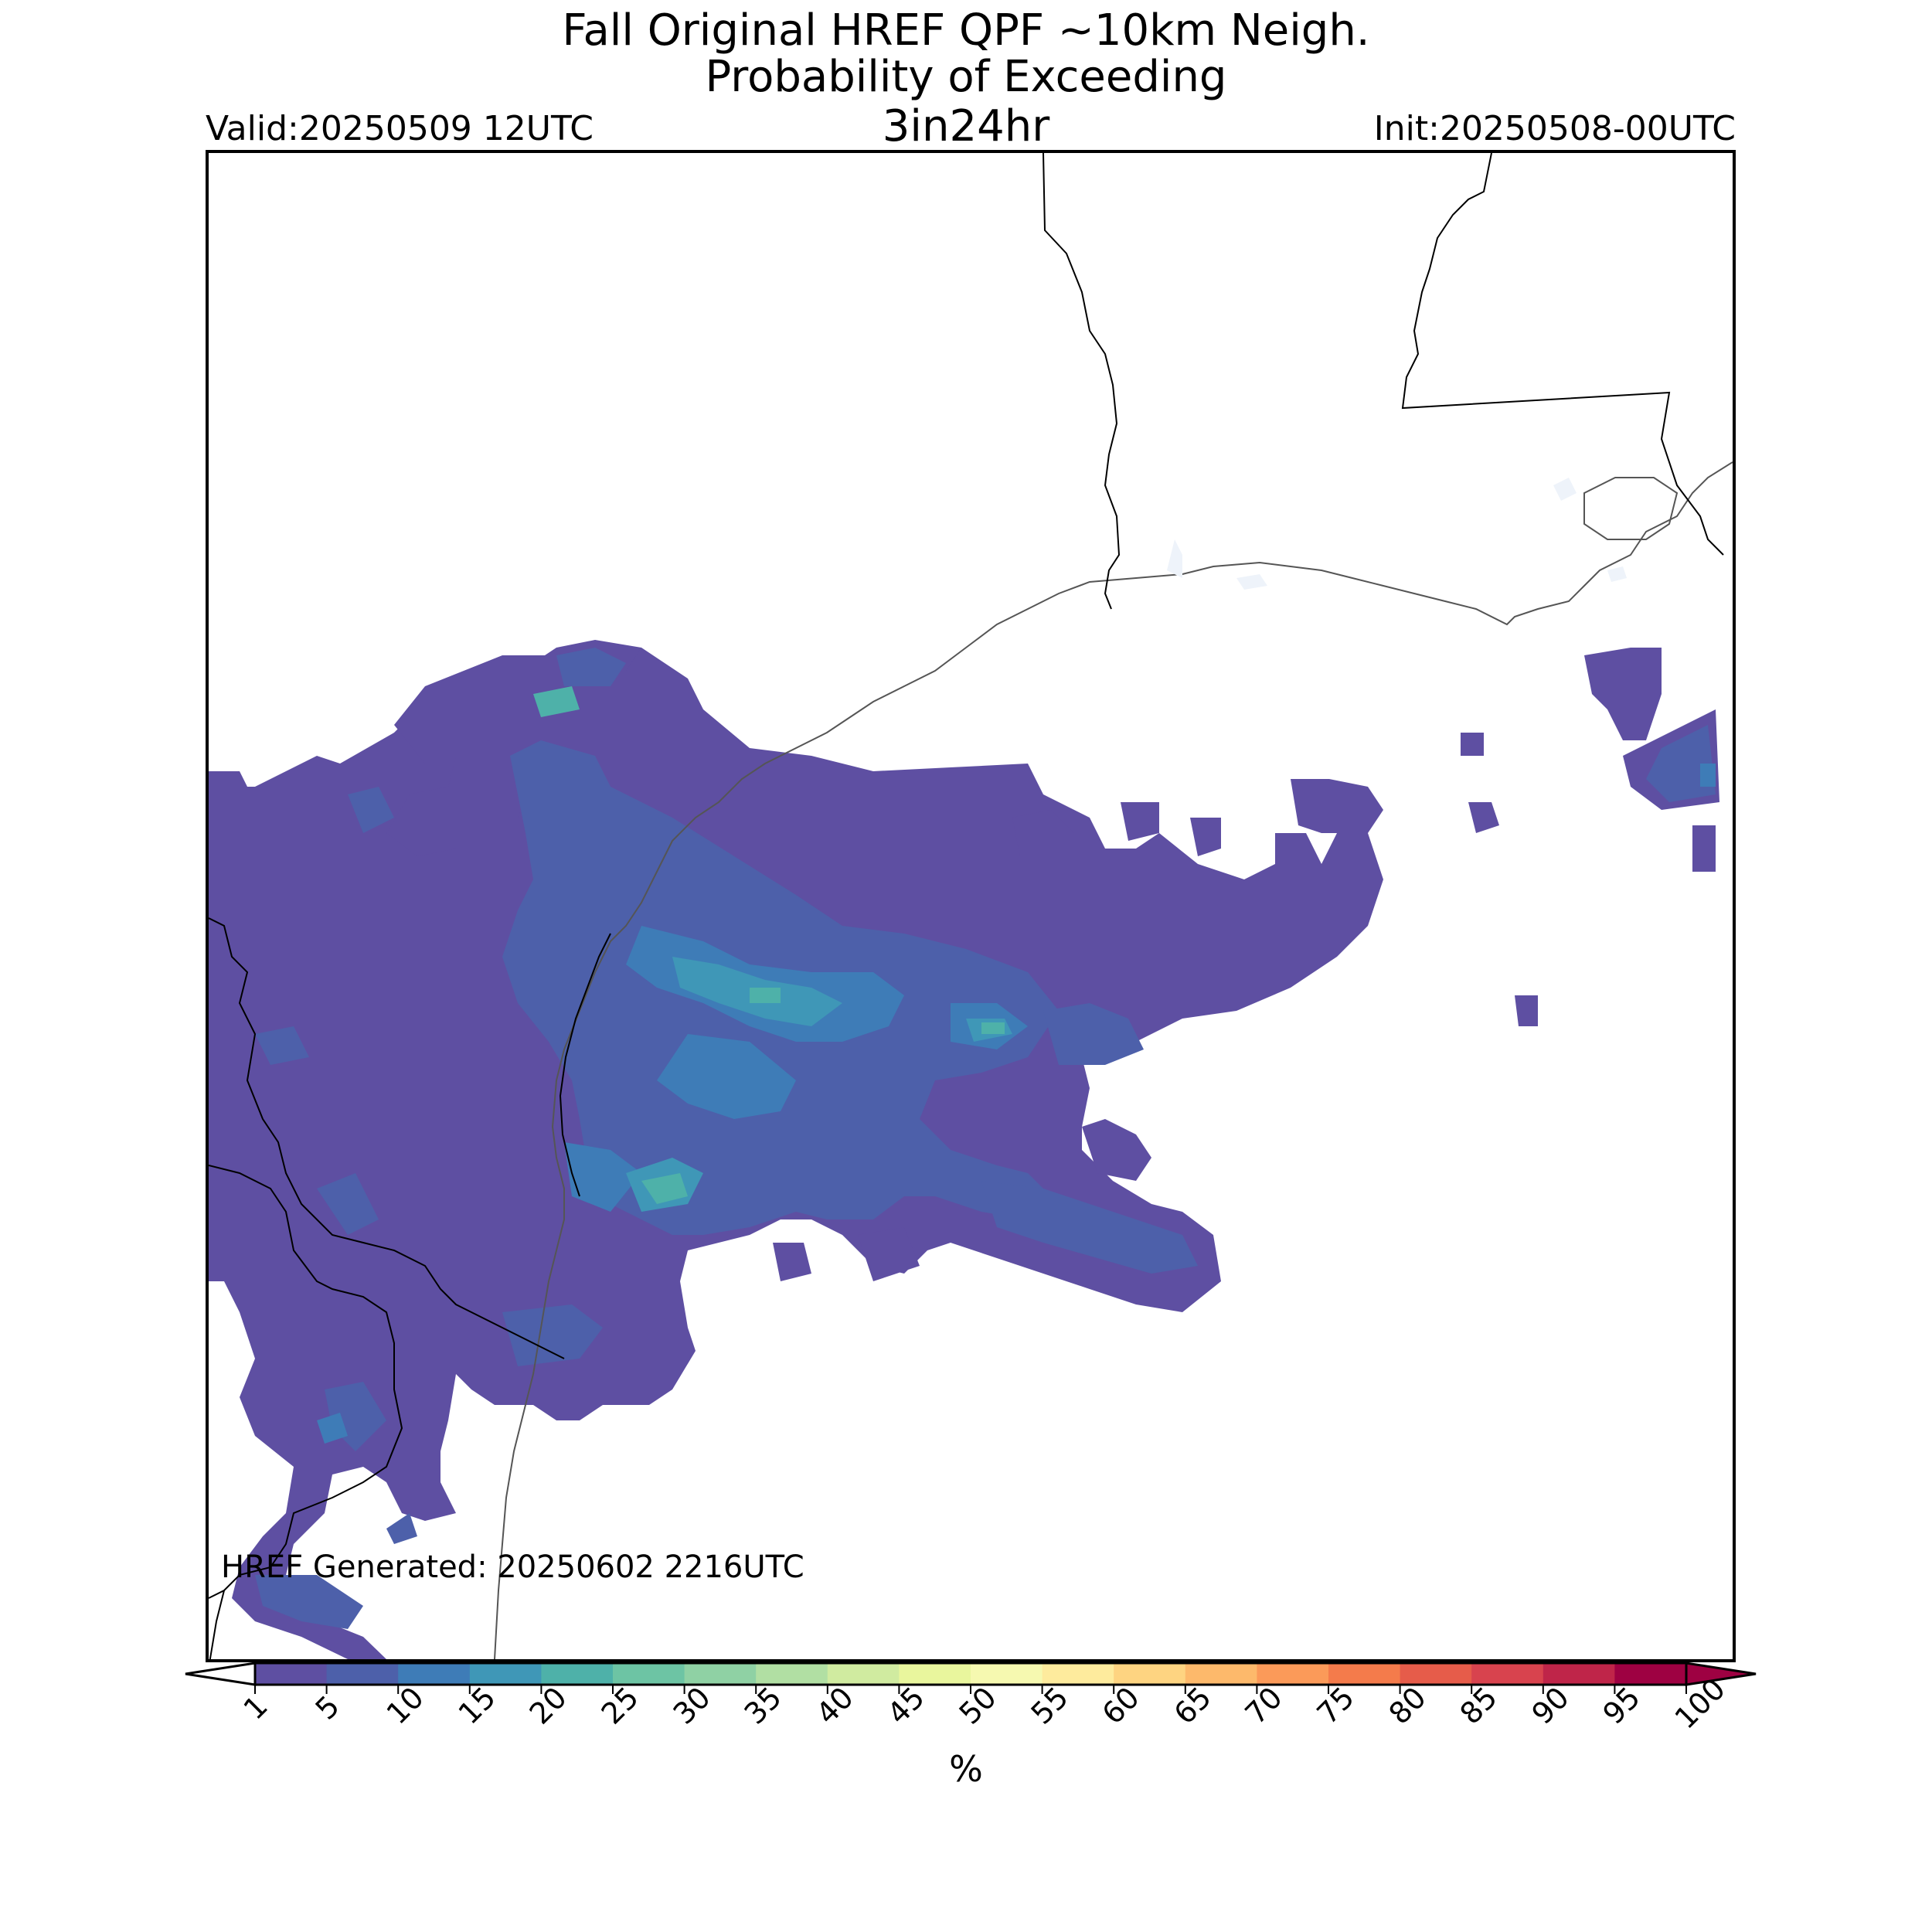 This screenshot has height=1932, width=1932. Describe the element at coordinates (1175, 558) in the screenshot. I see `lake-sabine` at that location.